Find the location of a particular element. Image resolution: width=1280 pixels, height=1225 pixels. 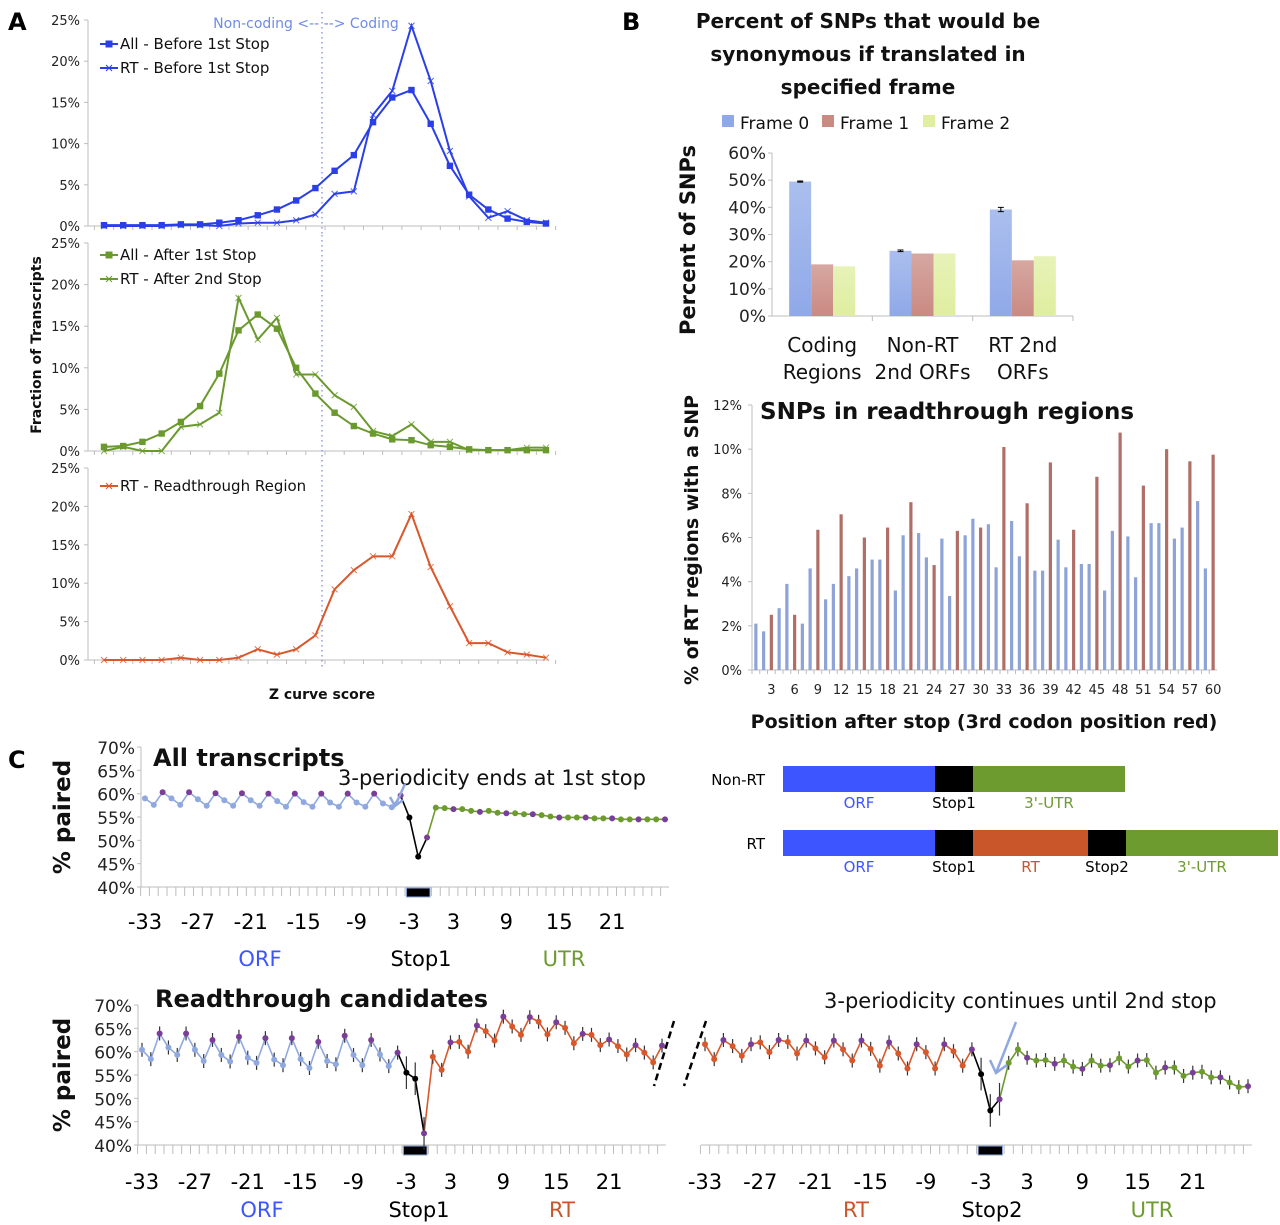

stop-codon-box is located at coordinates (418, 892).